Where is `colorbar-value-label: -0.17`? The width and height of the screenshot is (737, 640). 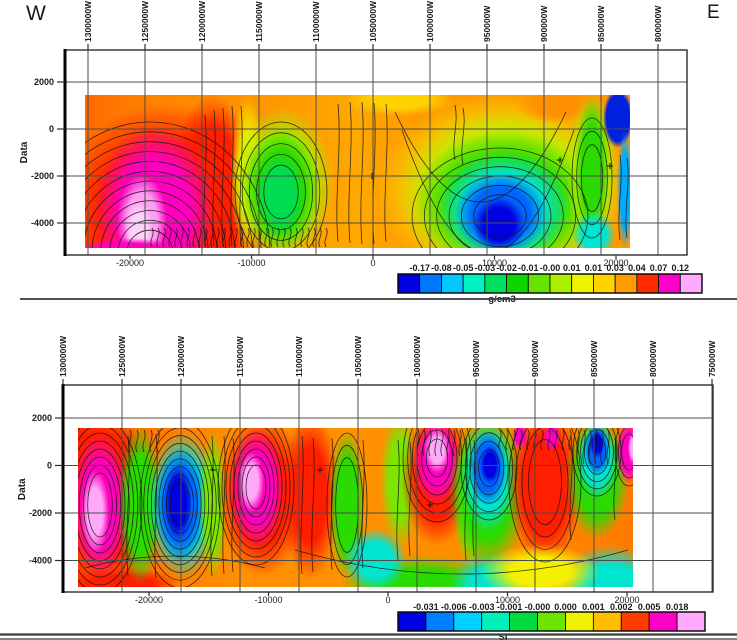 colorbar-value-label: -0.17 is located at coordinates (419, 268).